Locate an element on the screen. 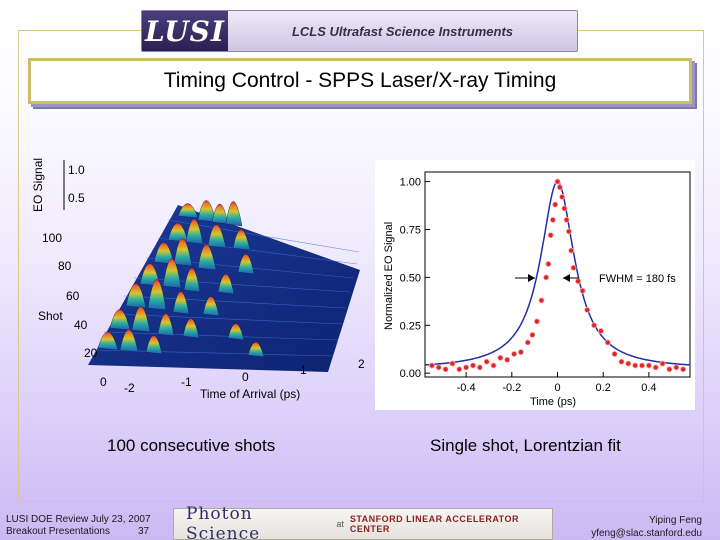 The image size is (720, 540). data-points is located at coordinates (557, 275).